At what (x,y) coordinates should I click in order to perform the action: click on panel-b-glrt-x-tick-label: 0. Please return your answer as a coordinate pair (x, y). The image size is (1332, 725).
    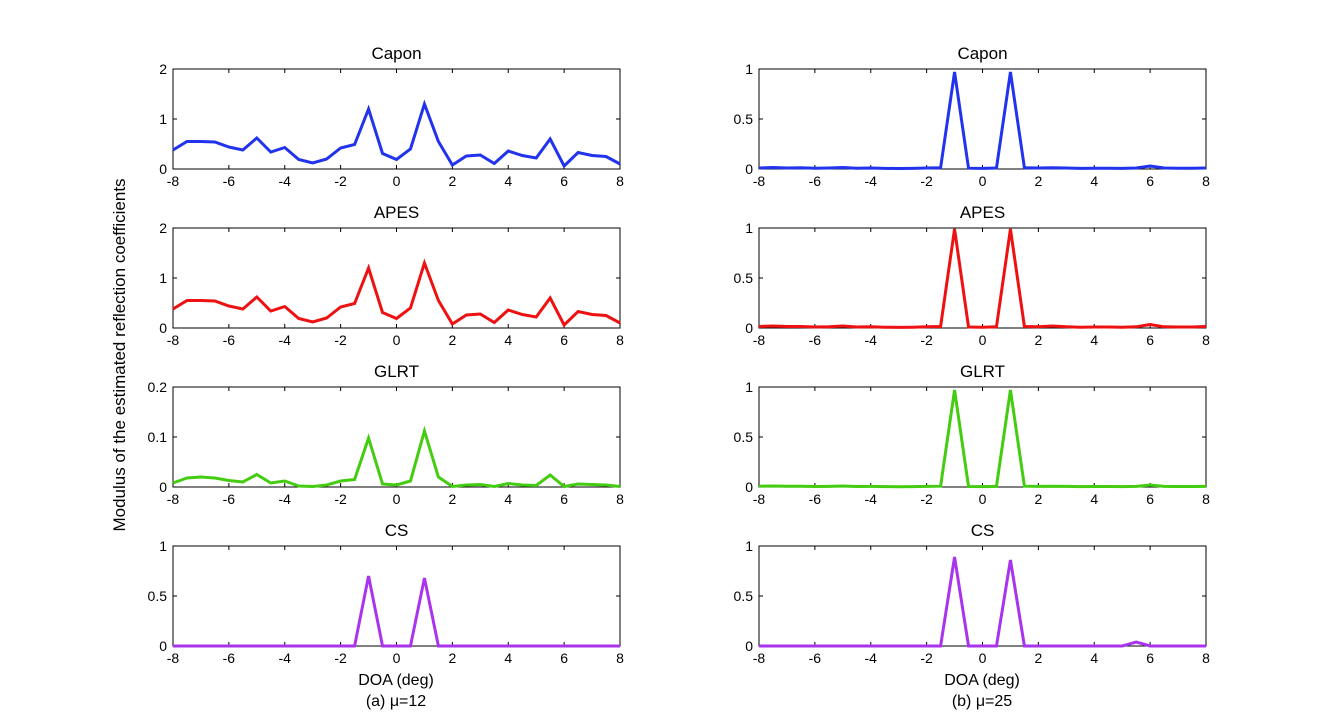
    Looking at the image, I should click on (983, 499).